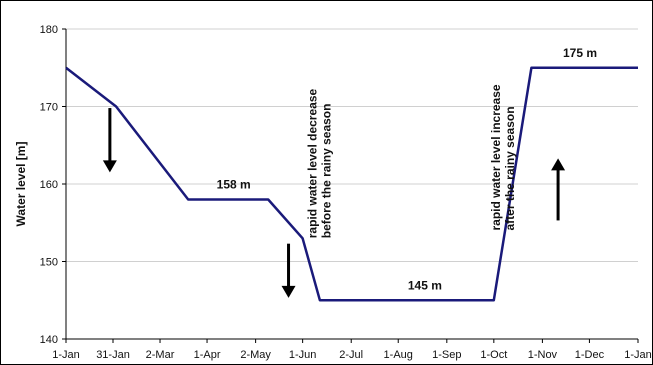  What do you see at coordinates (510, 168) in the screenshot?
I see `annotation-line: after the rainy season` at bounding box center [510, 168].